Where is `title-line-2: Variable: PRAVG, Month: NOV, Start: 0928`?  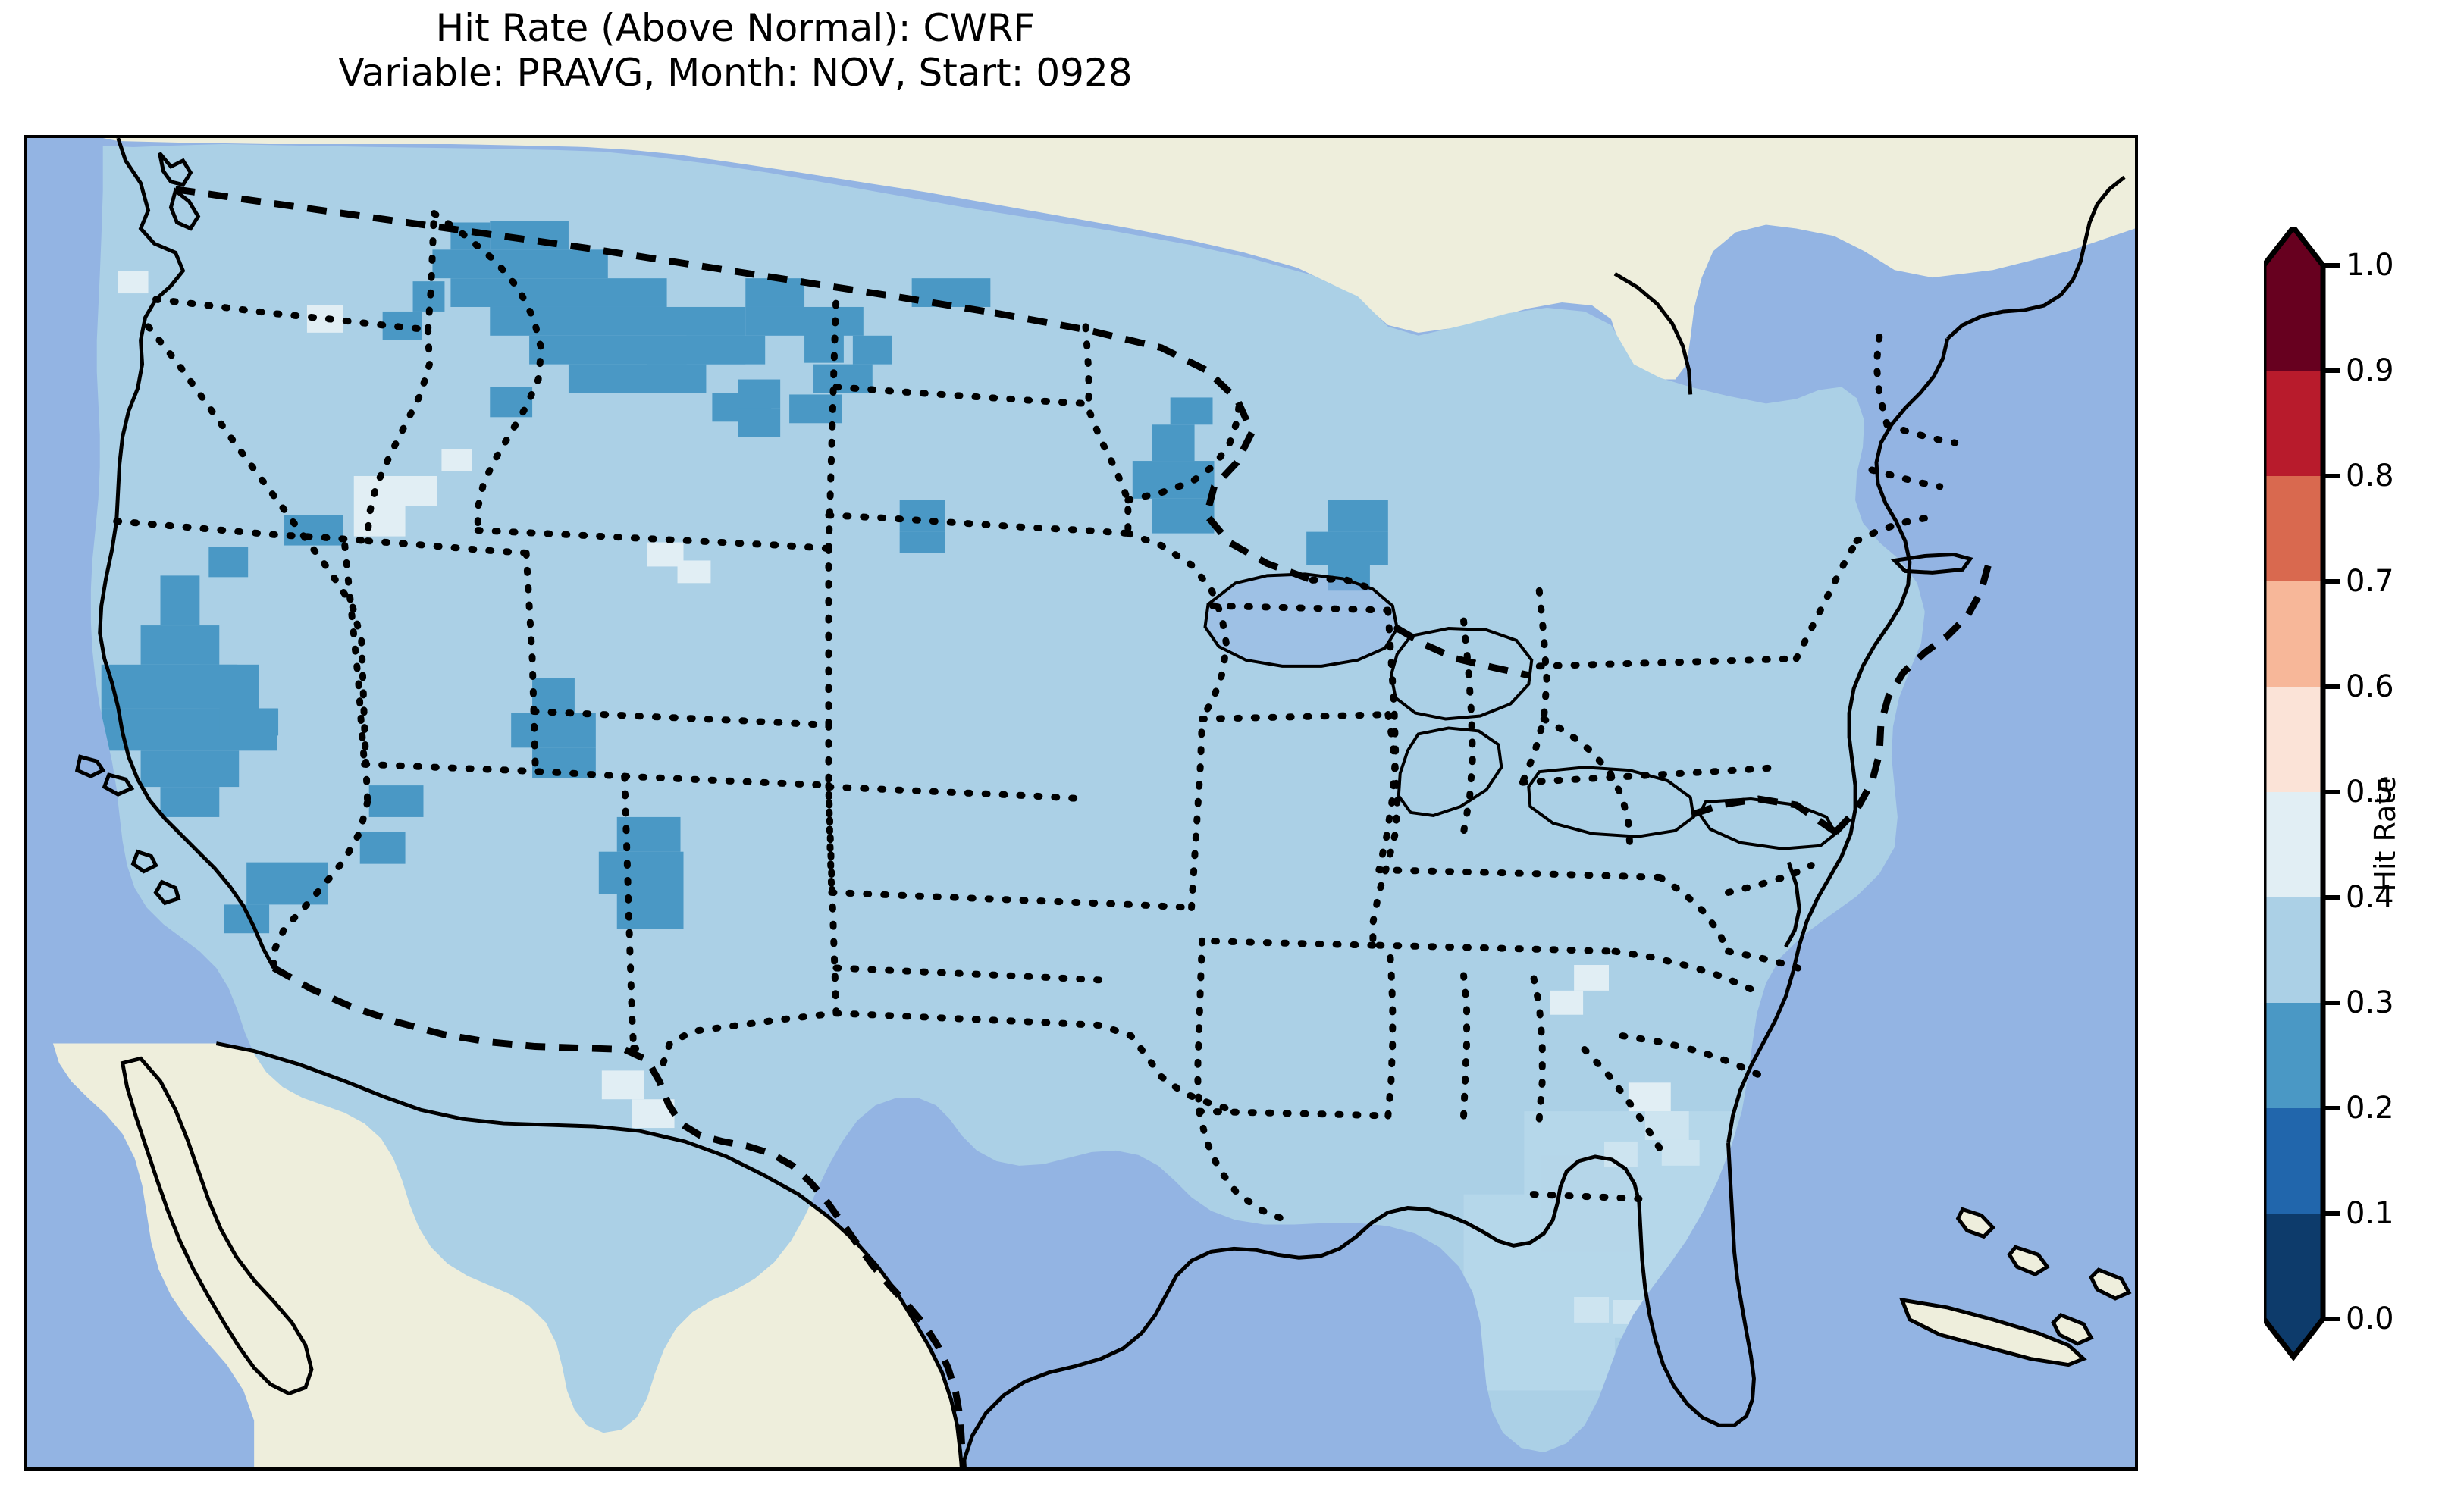 title-line-2: Variable: PRAVG, Month: NOV, Start: 0928 is located at coordinates (735, 73).